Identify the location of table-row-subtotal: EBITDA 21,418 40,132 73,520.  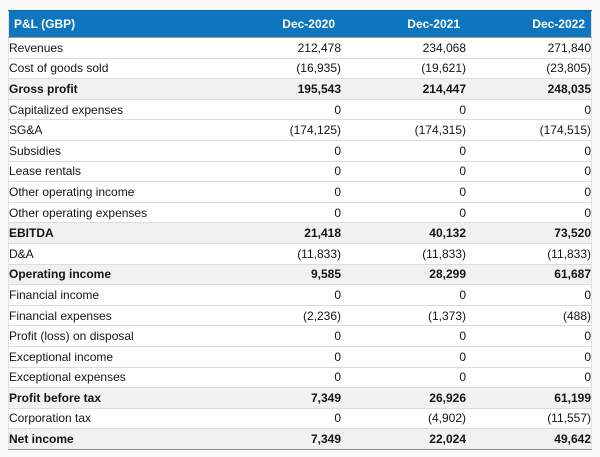
(300, 233).